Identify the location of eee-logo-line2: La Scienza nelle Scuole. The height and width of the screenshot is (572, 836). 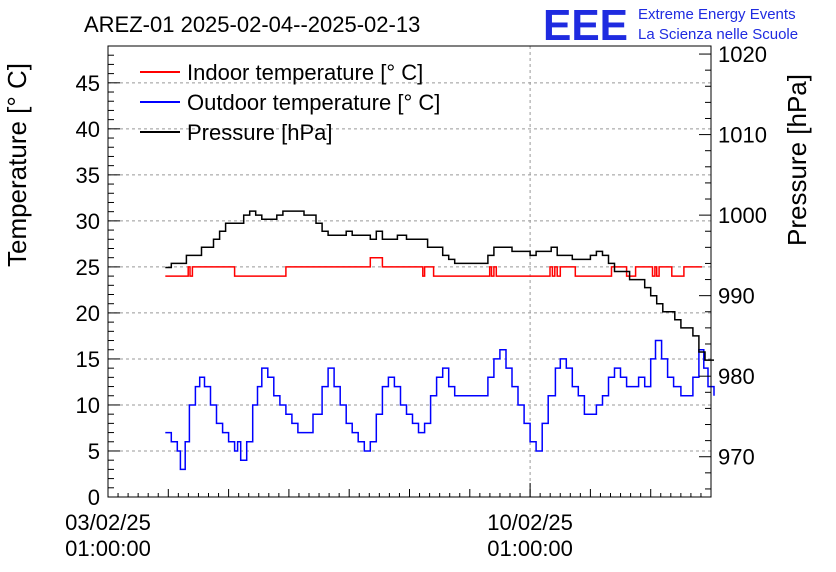
(718, 34).